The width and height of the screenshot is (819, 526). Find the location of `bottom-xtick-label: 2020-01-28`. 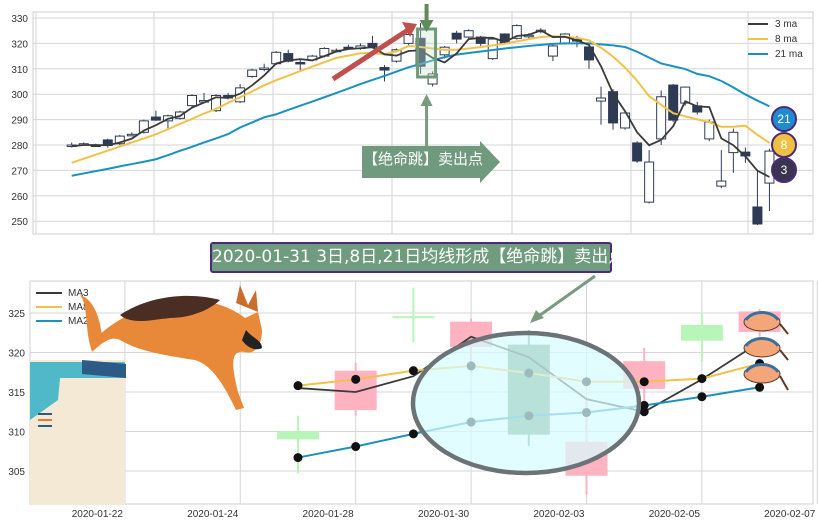

bottom-xtick-label: 2020-01-28 is located at coordinates (329, 514).